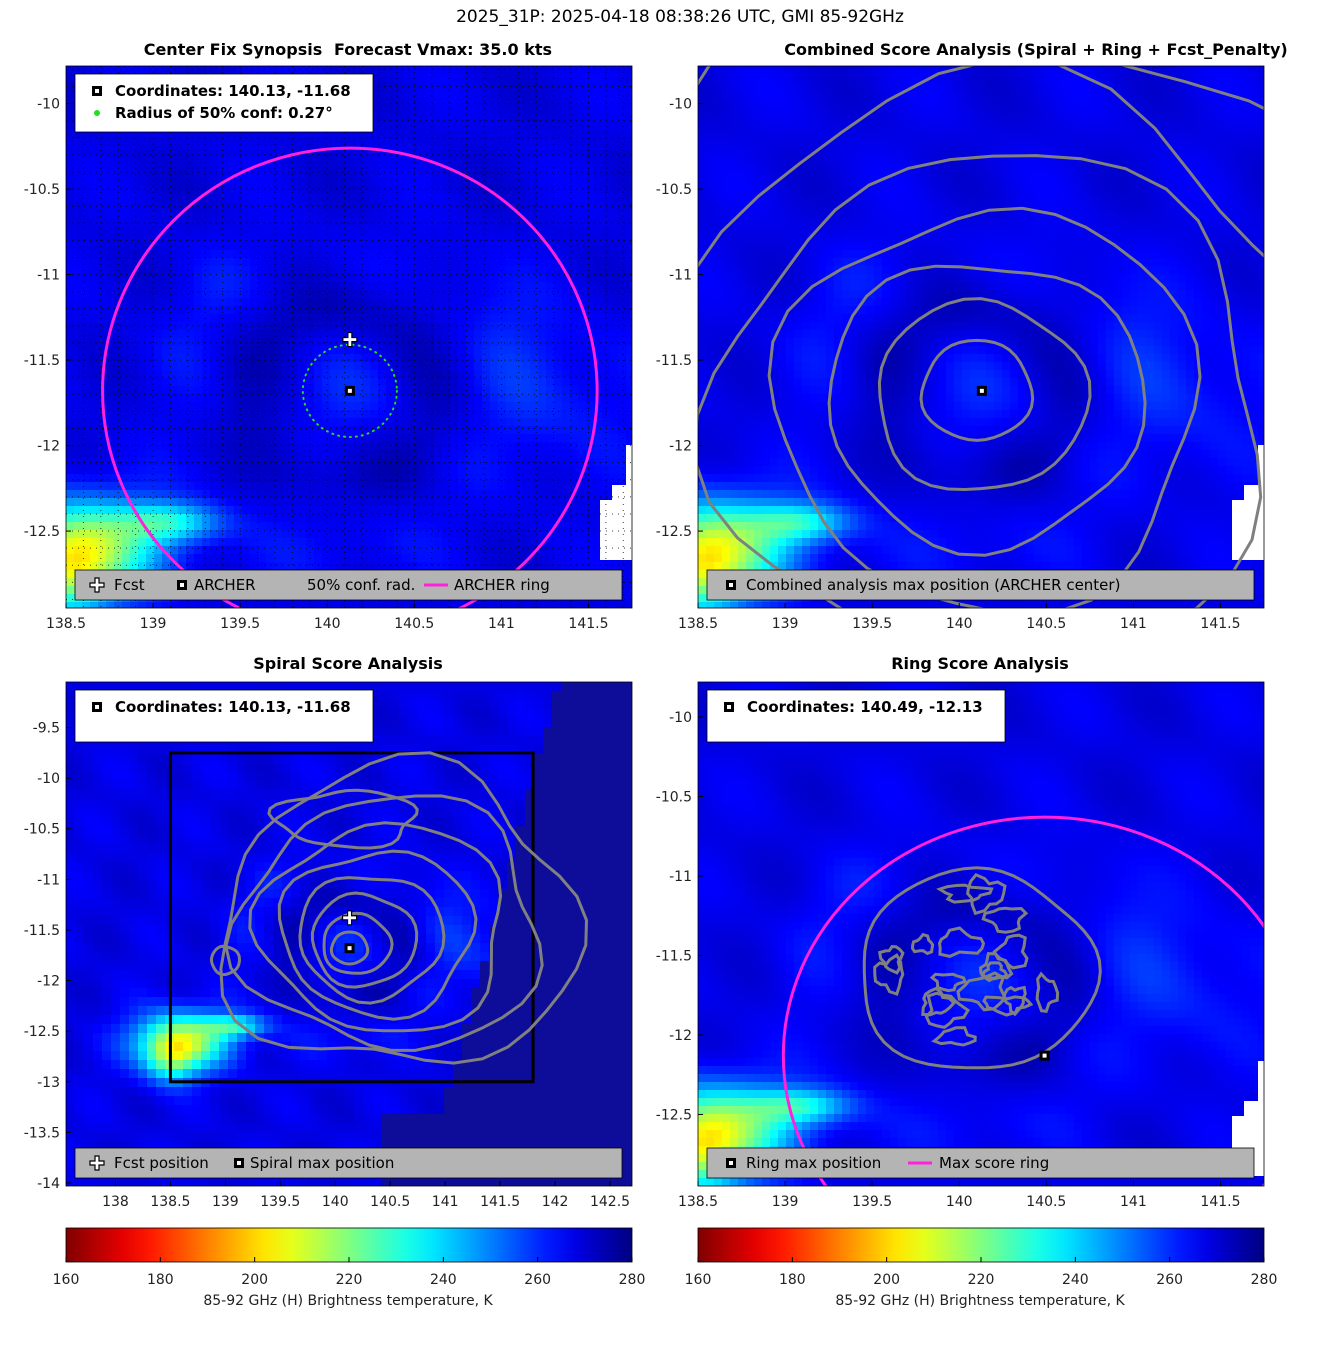 This screenshot has width=1317, height=1350. I want to click on panel-title: Spiral Score Analysis, so click(348, 663).